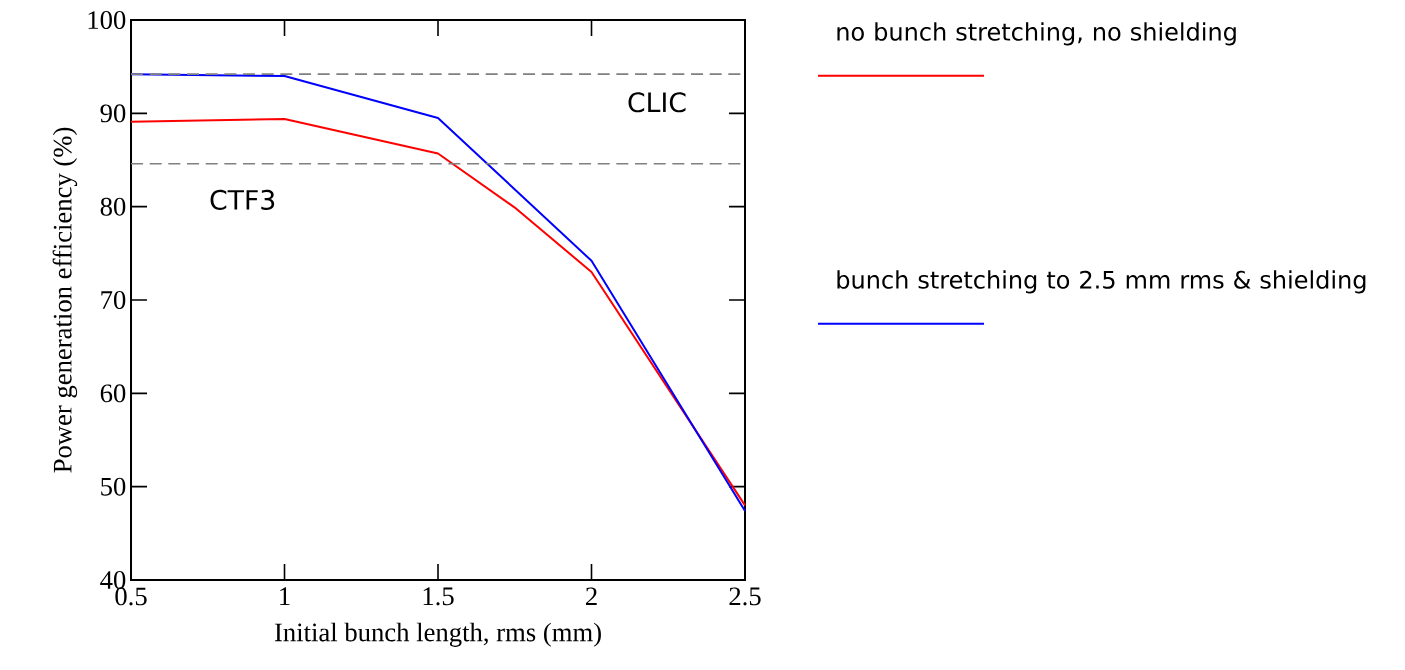 Image resolution: width=1405 pixels, height=670 pixels. Describe the element at coordinates (745, 596) in the screenshot. I see `x-tick-label: 2.5` at that location.